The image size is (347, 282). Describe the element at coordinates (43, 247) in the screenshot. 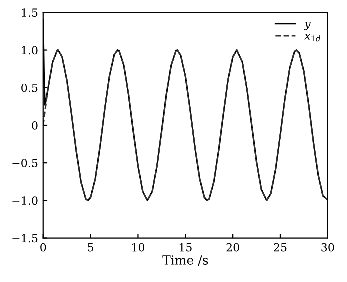

I see `x-tick-label: 0` at that location.